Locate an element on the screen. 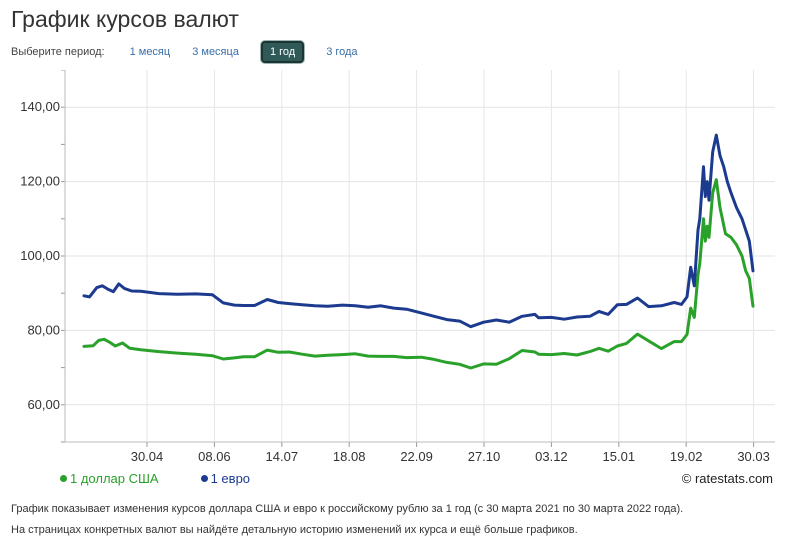 The image size is (800, 542). legend-label-eur: 1 евро is located at coordinates (230, 478).